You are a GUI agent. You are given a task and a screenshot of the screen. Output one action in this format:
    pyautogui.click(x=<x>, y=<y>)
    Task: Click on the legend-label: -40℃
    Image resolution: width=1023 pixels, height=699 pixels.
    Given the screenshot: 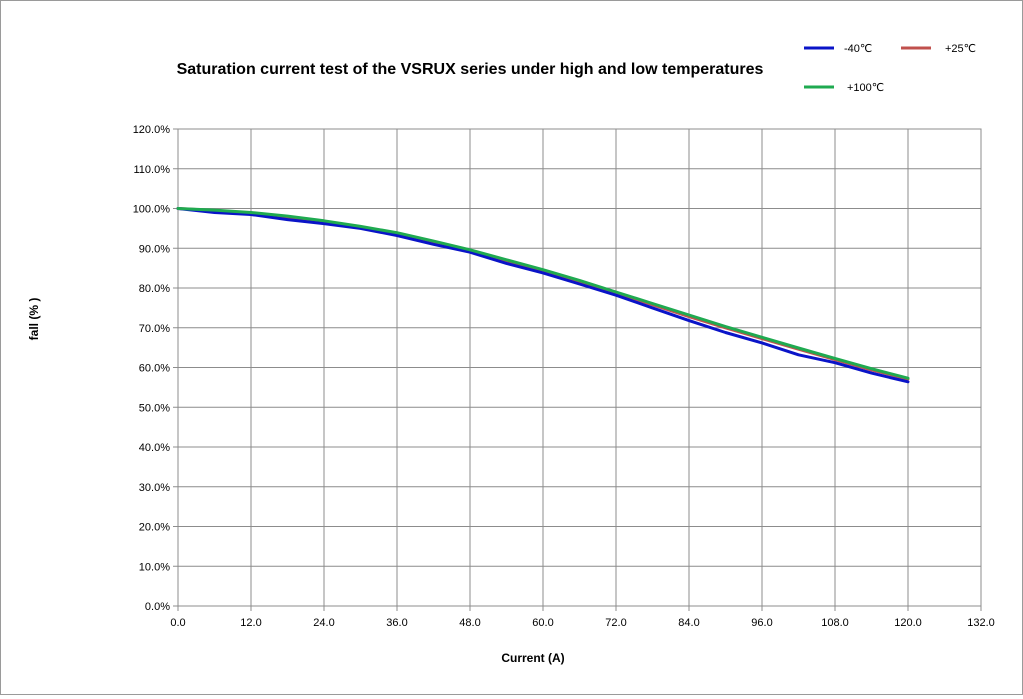 What is the action you would take?
    pyautogui.click(x=858, y=49)
    